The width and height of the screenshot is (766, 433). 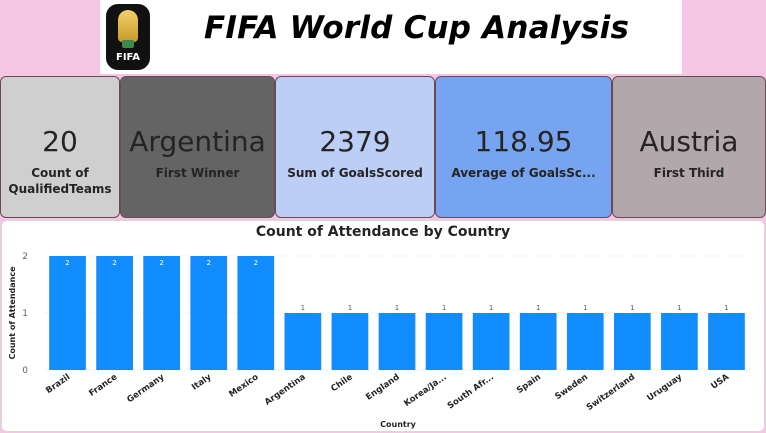 I want to click on x-tick-label: Sweden, so click(x=571, y=387).